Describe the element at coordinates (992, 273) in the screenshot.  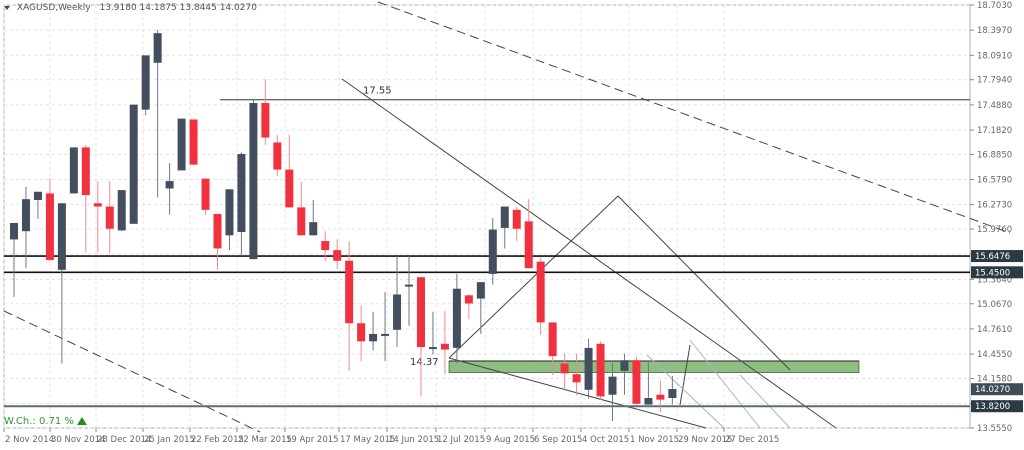
I see `price-tag-label: 15.4500` at that location.